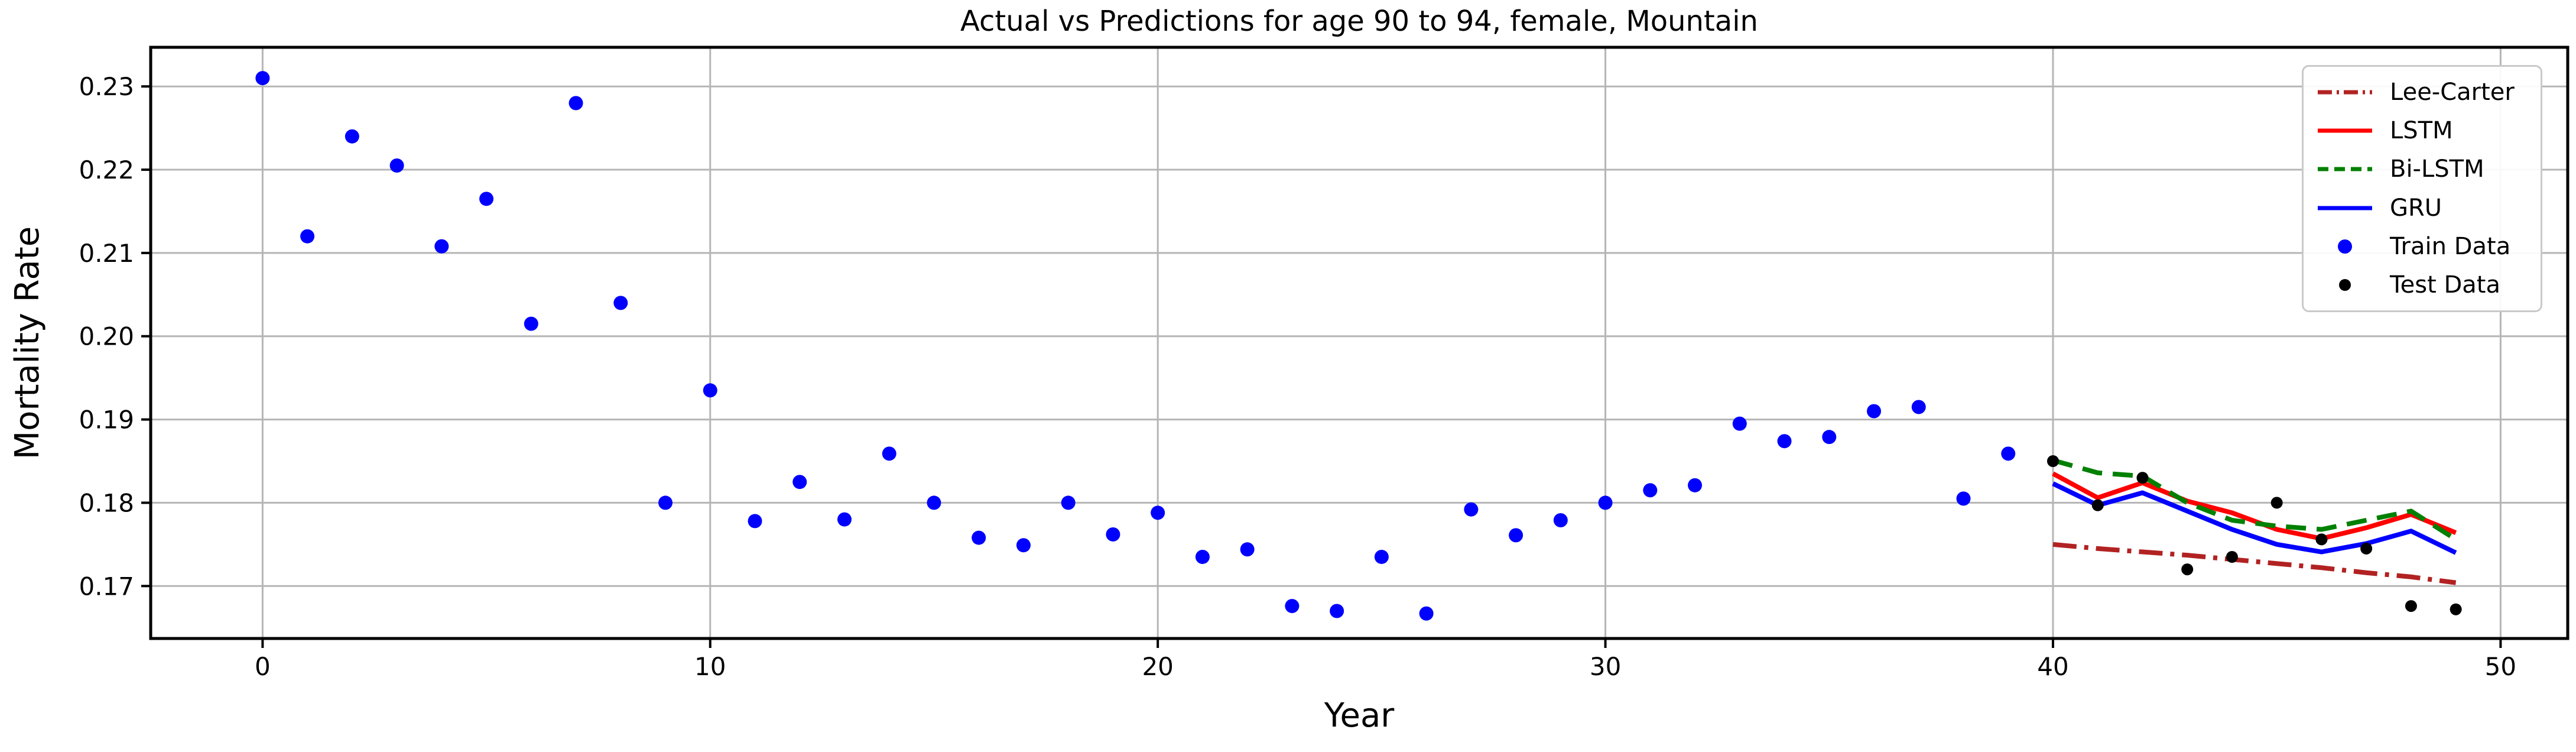 Image resolution: width=2576 pixels, height=752 pixels. I want to click on legend-item-train-data: Train Data, so click(2425, 246).